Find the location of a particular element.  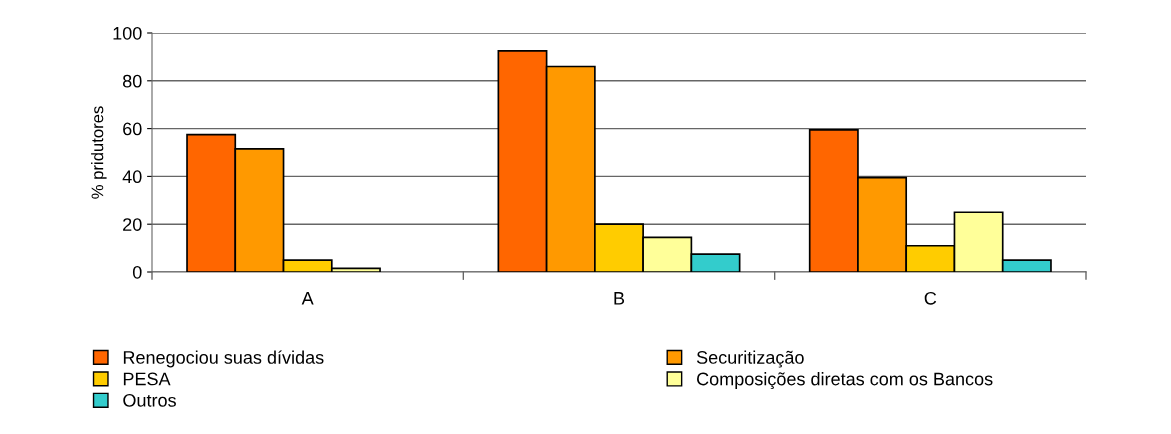

y-tick-label: 20 is located at coordinates (132, 224).